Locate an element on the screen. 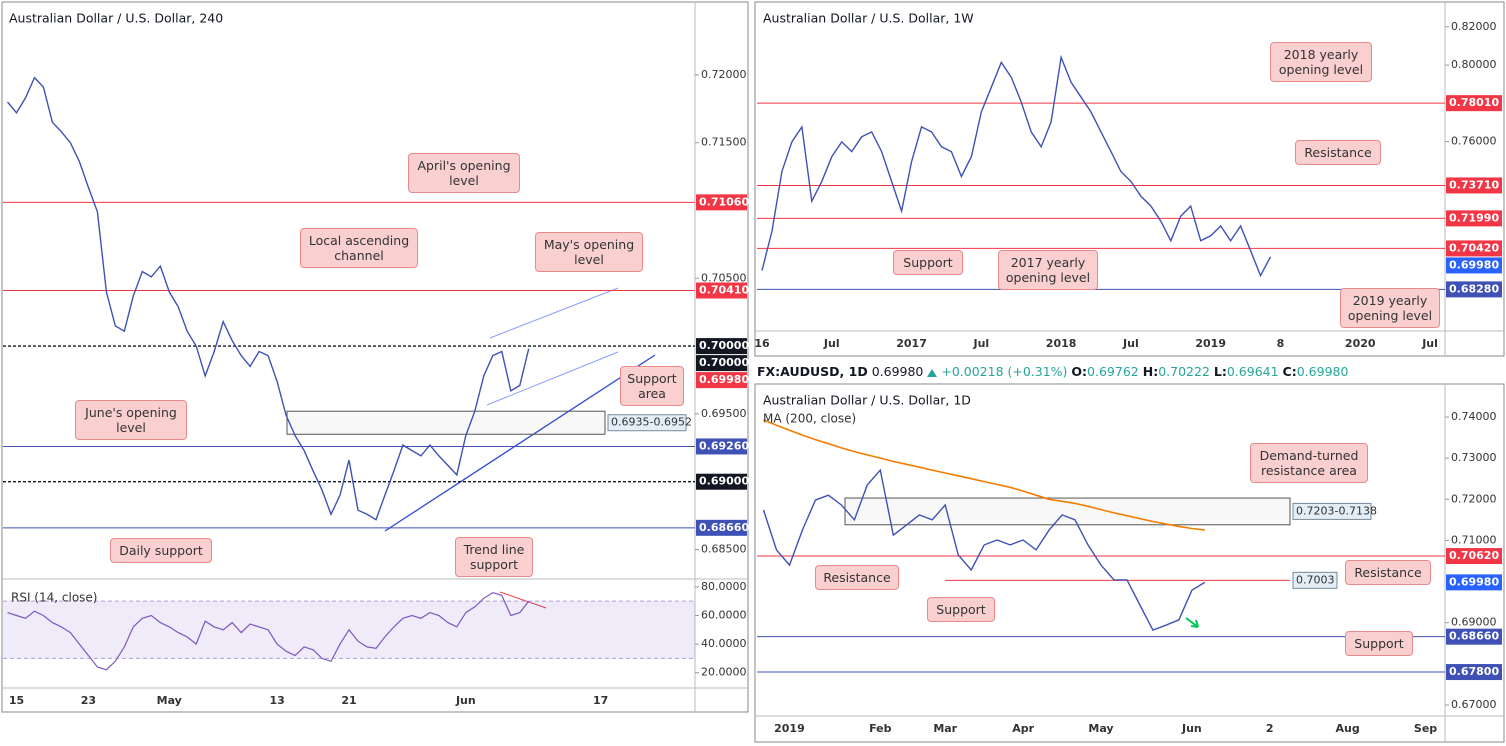  price-badge-label: 0.69260 is located at coordinates (724, 445).